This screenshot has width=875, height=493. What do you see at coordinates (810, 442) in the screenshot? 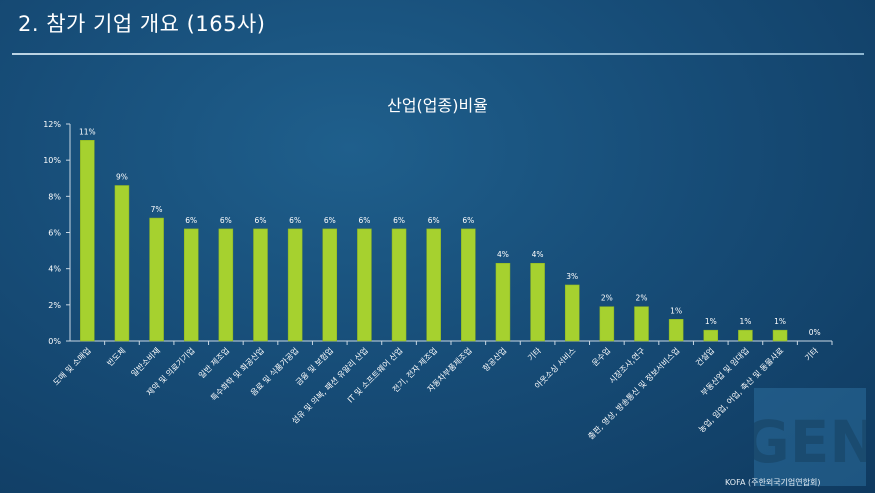
I see `logo-text: GEN` at bounding box center [810, 442].